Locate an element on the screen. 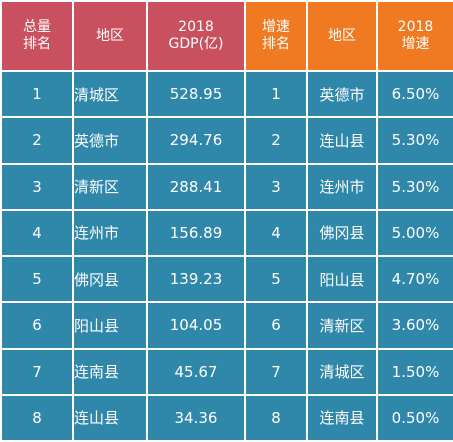 The image size is (453, 442). table-row: 2 英德市 294.76 2 连山县 5.30% is located at coordinates (226, 140).